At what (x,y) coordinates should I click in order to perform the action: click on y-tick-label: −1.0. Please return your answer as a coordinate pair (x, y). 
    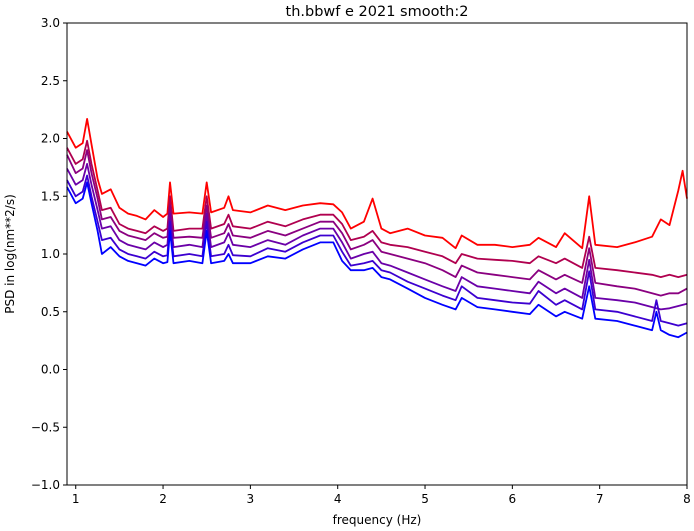
    Looking at the image, I should click on (45, 485).